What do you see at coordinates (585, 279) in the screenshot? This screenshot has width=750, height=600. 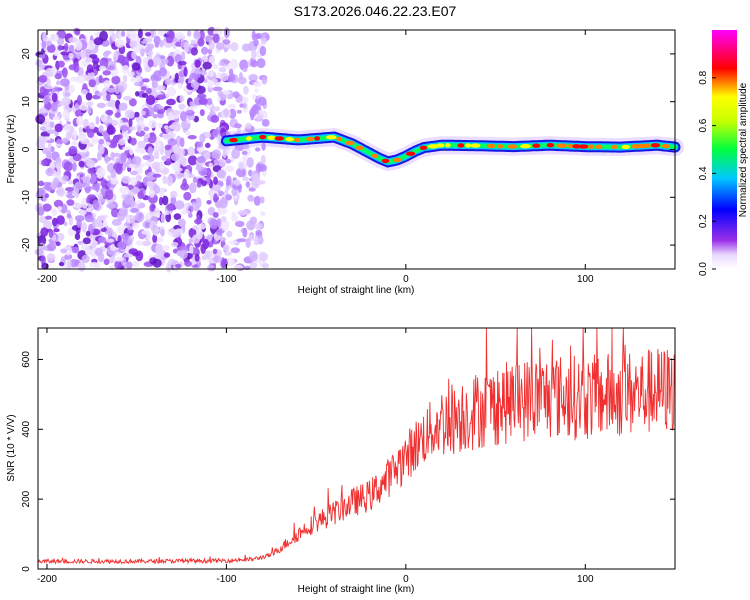 I see `x-tick-label: 100` at bounding box center [585, 279].